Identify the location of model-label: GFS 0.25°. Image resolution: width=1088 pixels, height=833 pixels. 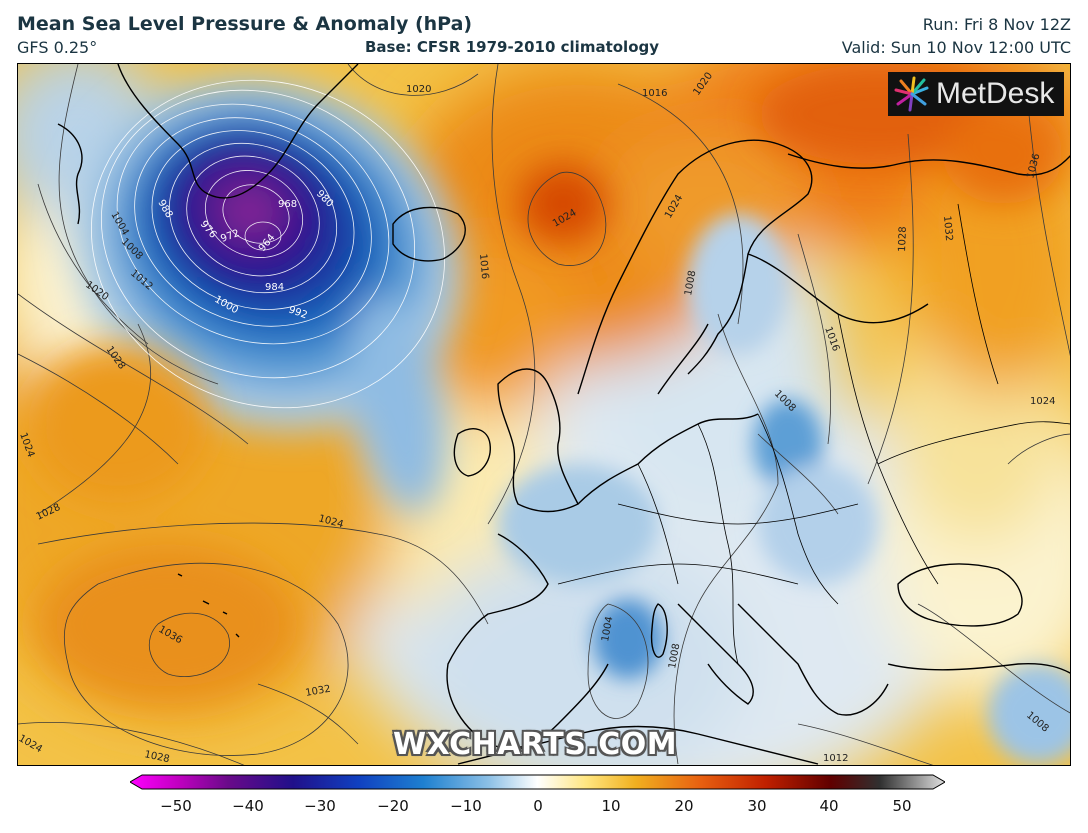
(57, 47).